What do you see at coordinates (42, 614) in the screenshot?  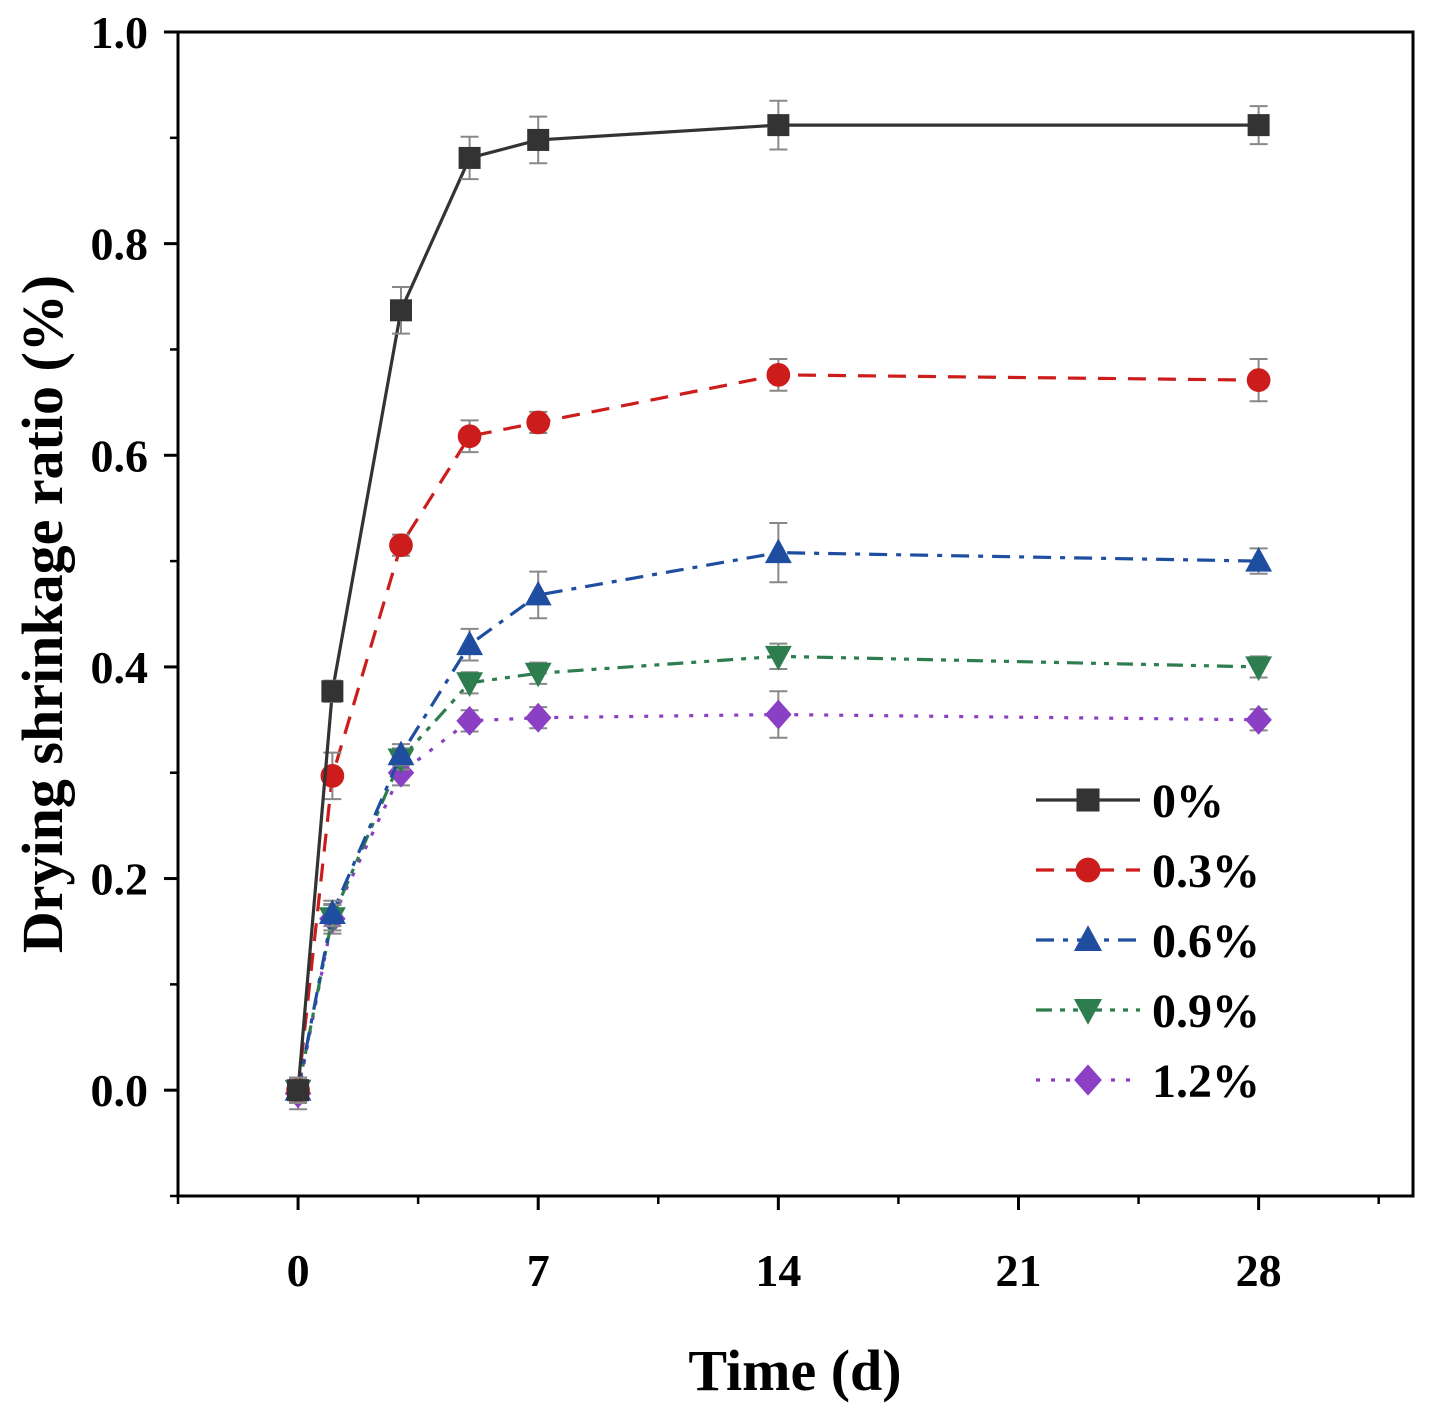 I see `y-axis-title: Drying shrinkage ratio (%)` at bounding box center [42, 614].